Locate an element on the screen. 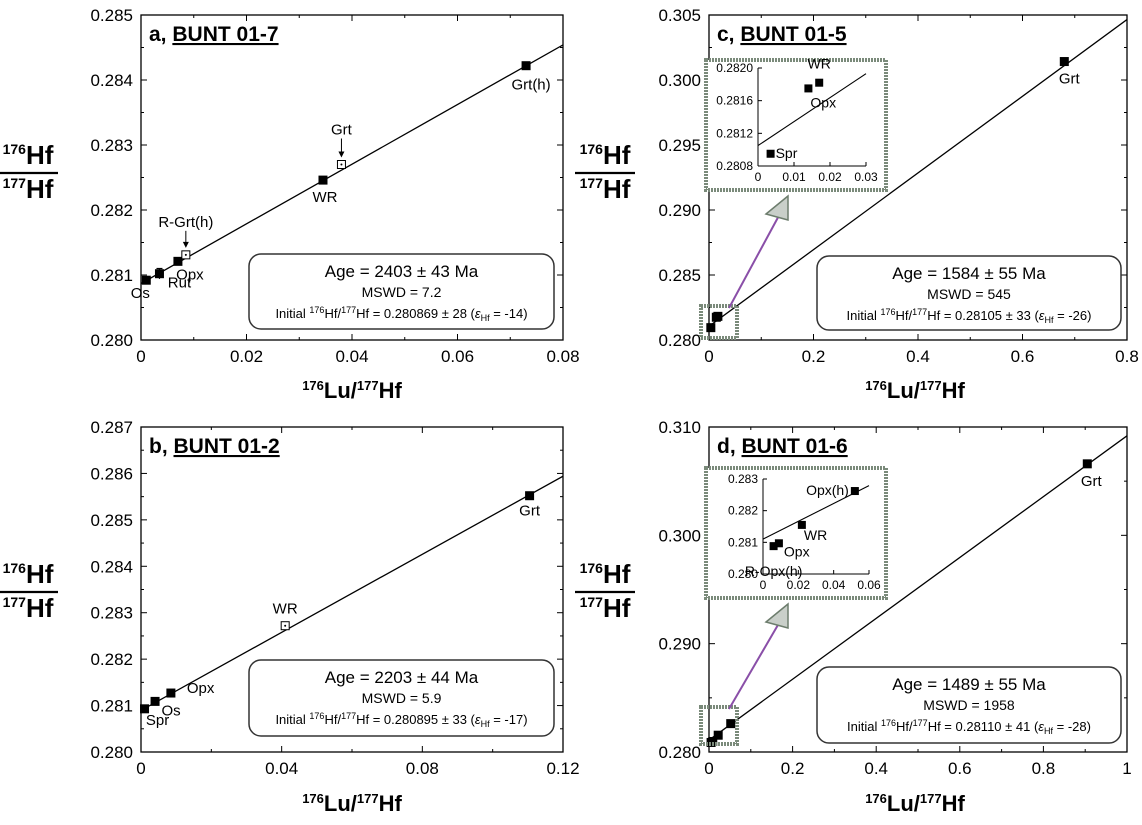  inset-frame is located at coordinates (796, 125).